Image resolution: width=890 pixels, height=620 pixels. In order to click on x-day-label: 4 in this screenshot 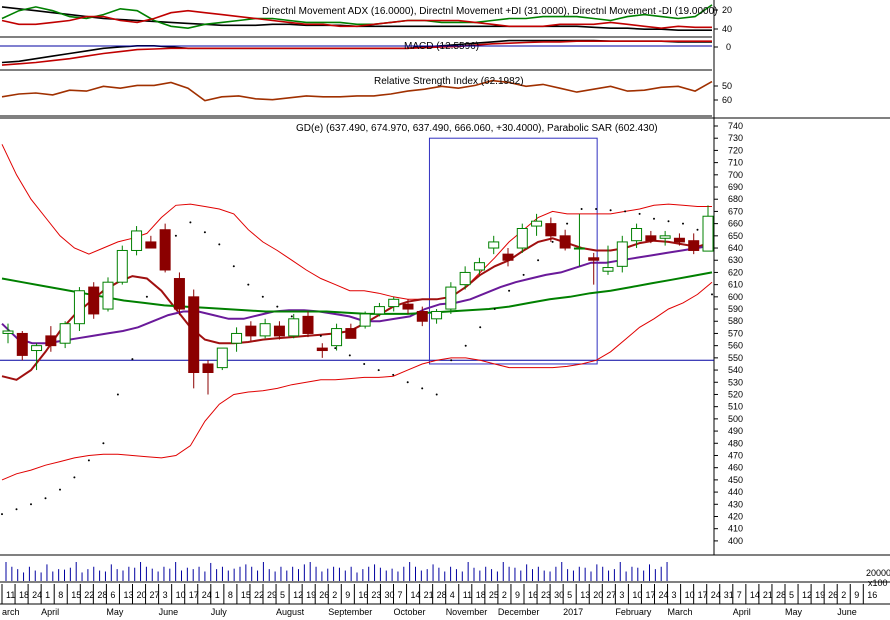, I will do `click(452, 595)`.